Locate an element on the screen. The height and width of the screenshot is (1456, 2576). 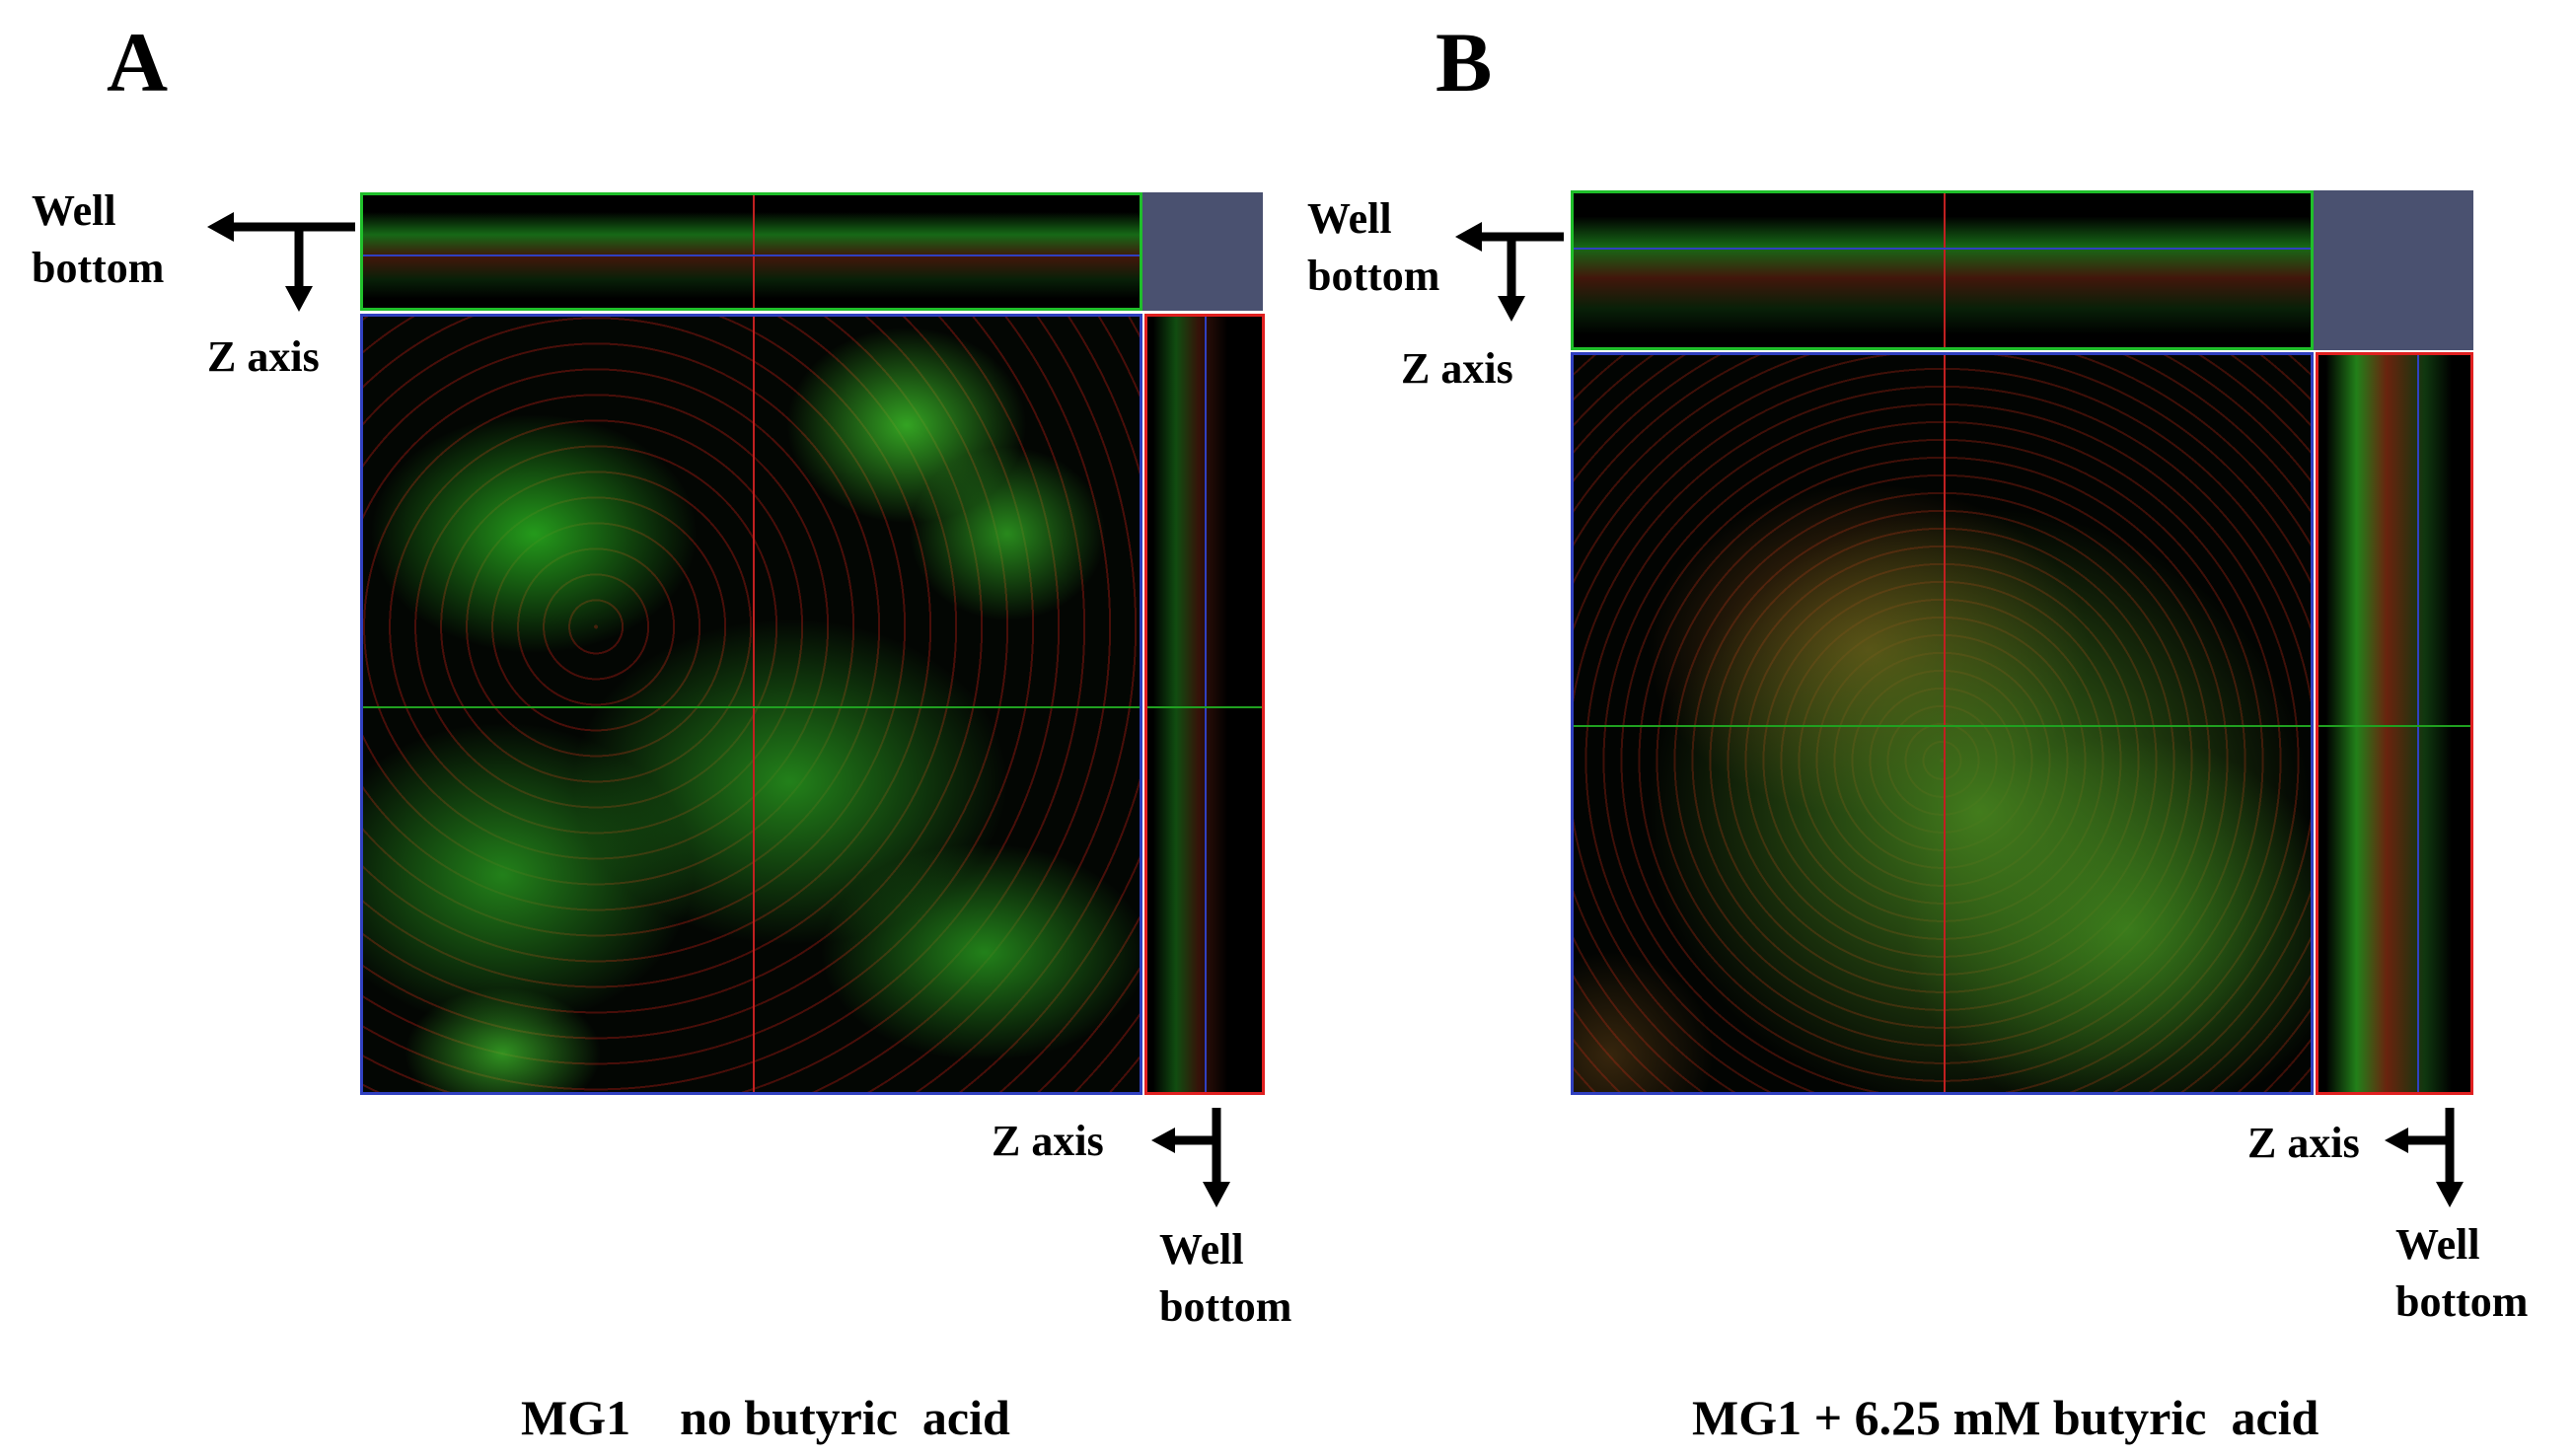
well-bottom-label-right-a: Well bottom is located at coordinates (1225, 1278).